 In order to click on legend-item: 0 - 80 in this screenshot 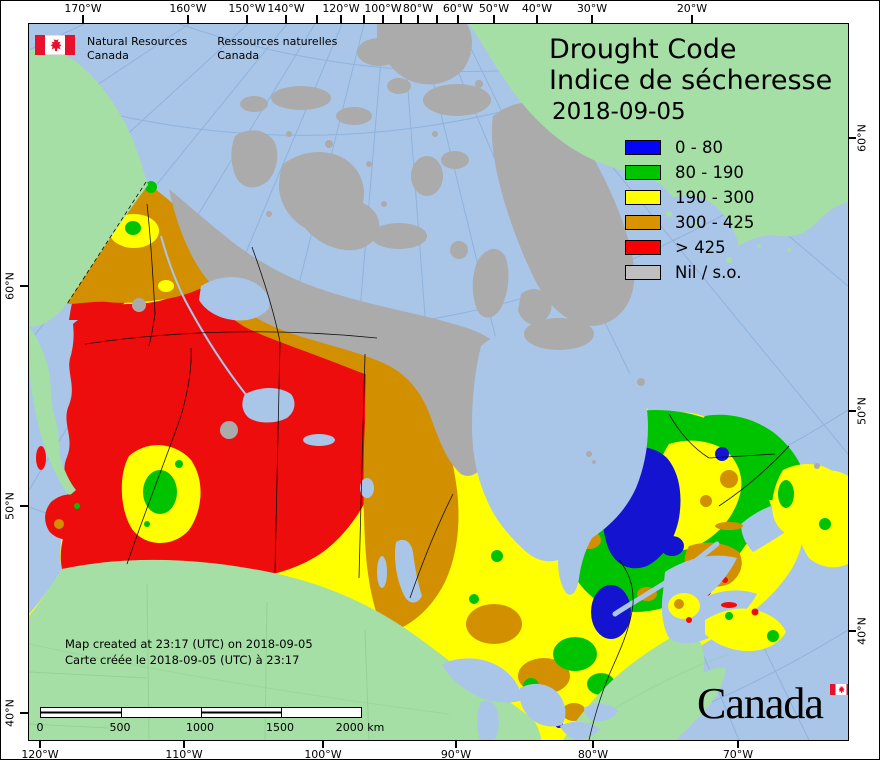, I will do `click(689, 147)`.